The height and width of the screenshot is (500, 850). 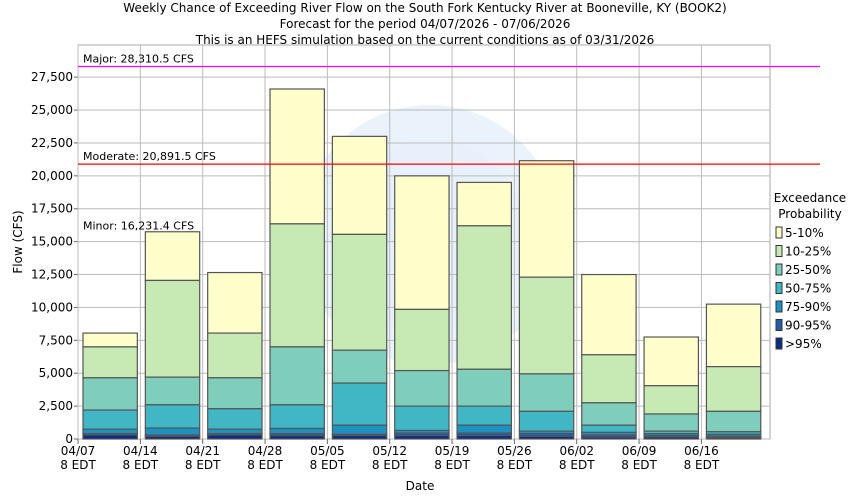 I want to click on threshold-label: Minor: 16,231.4 CFS, so click(x=138, y=225).